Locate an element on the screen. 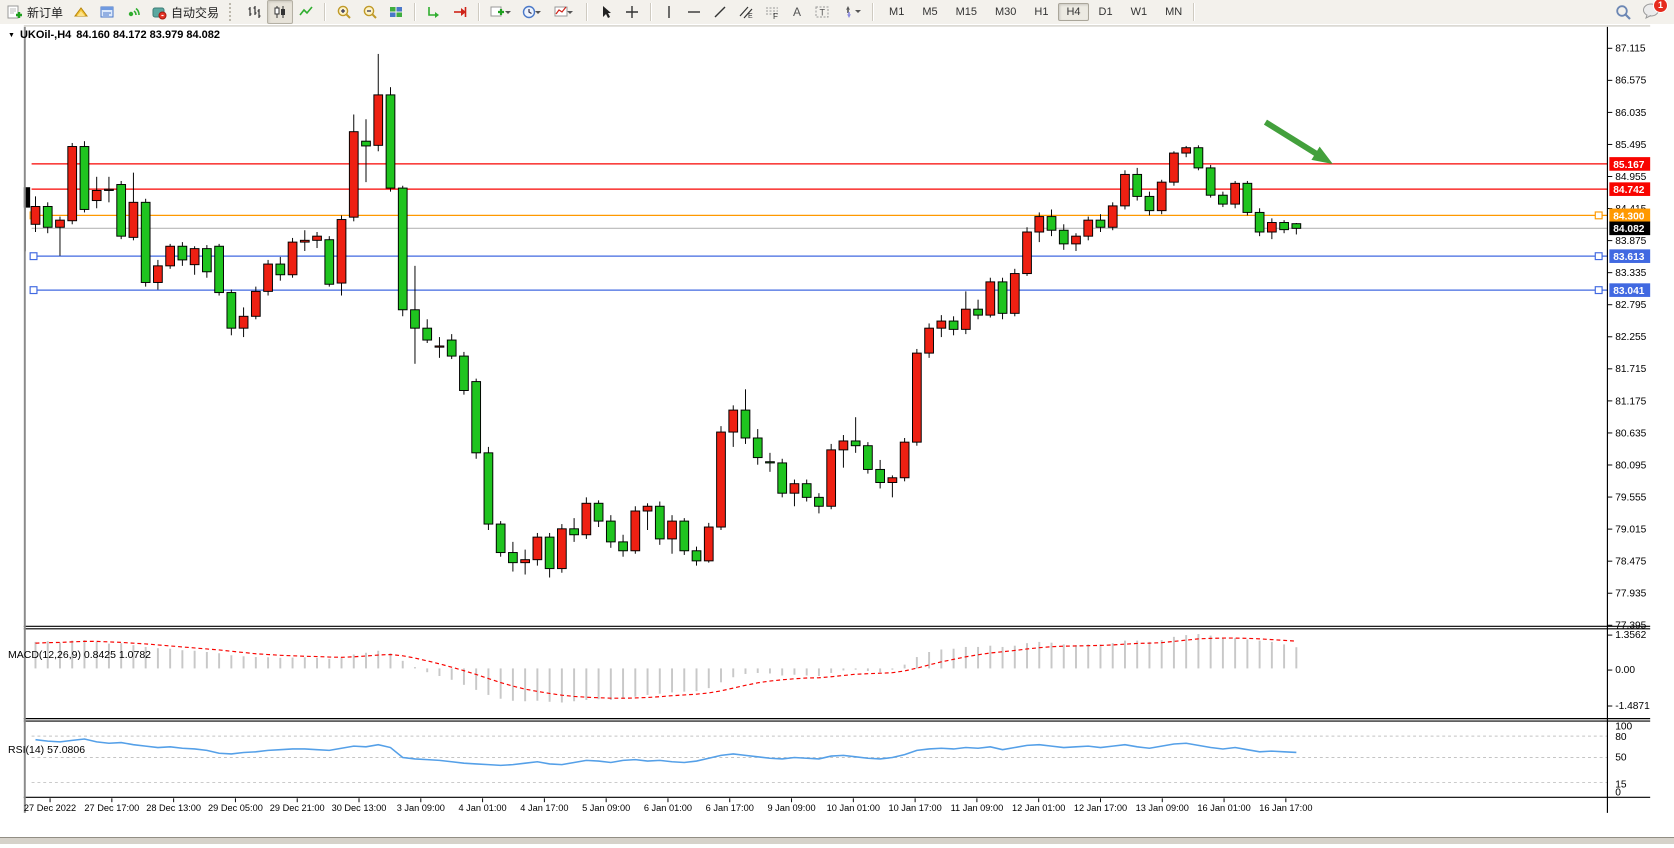  timeframe-MN: MN is located at coordinates (1174, 12).